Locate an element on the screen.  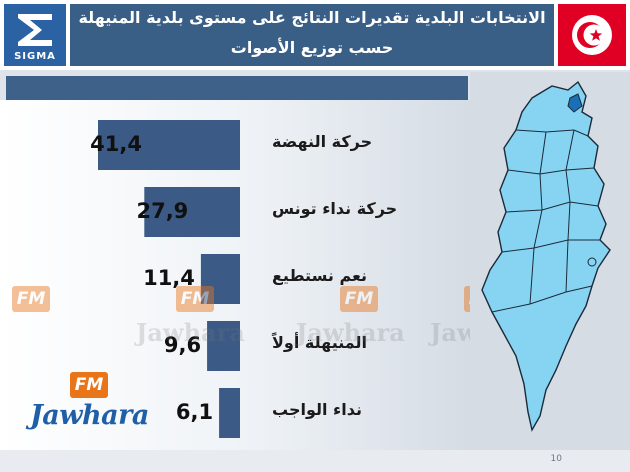
category-label: حركة النهضة is located at coordinates (322, 141).